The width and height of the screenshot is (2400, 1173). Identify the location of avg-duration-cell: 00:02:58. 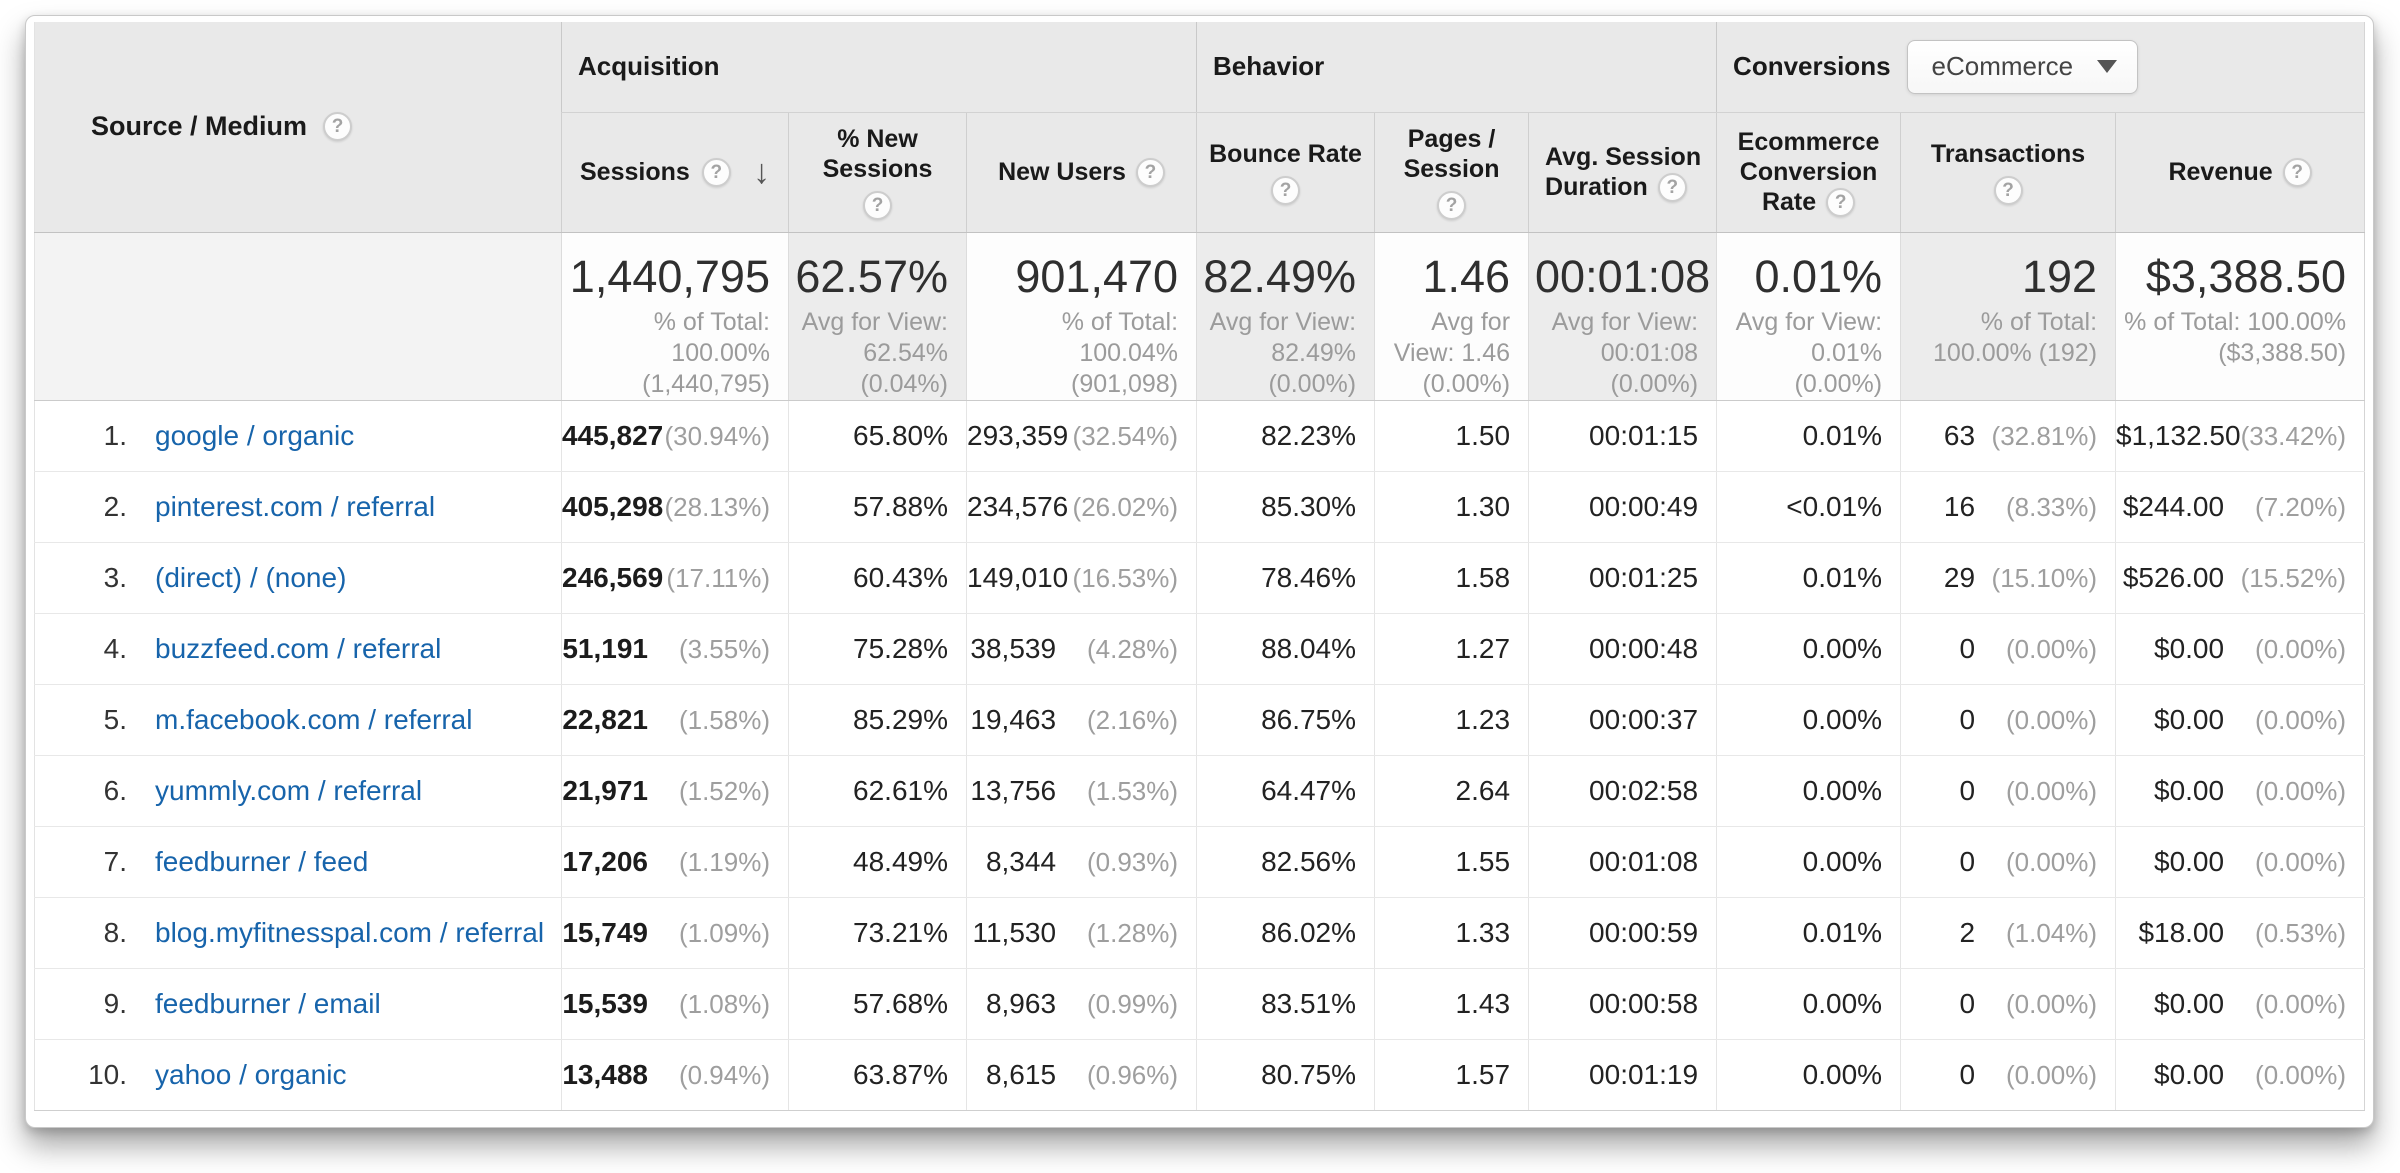
(1622, 791).